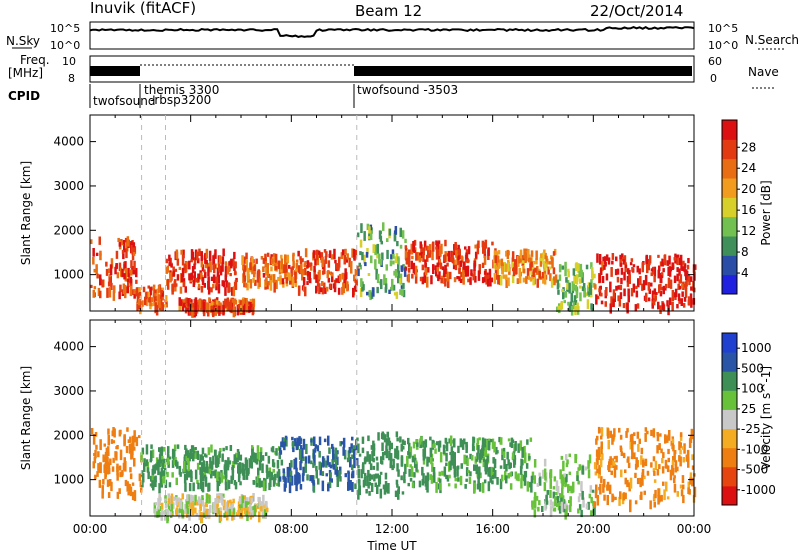 The image size is (800, 554). What do you see at coordinates (748, 189) in the screenshot?
I see `colorbar-tick-label: 20` at bounding box center [748, 189].